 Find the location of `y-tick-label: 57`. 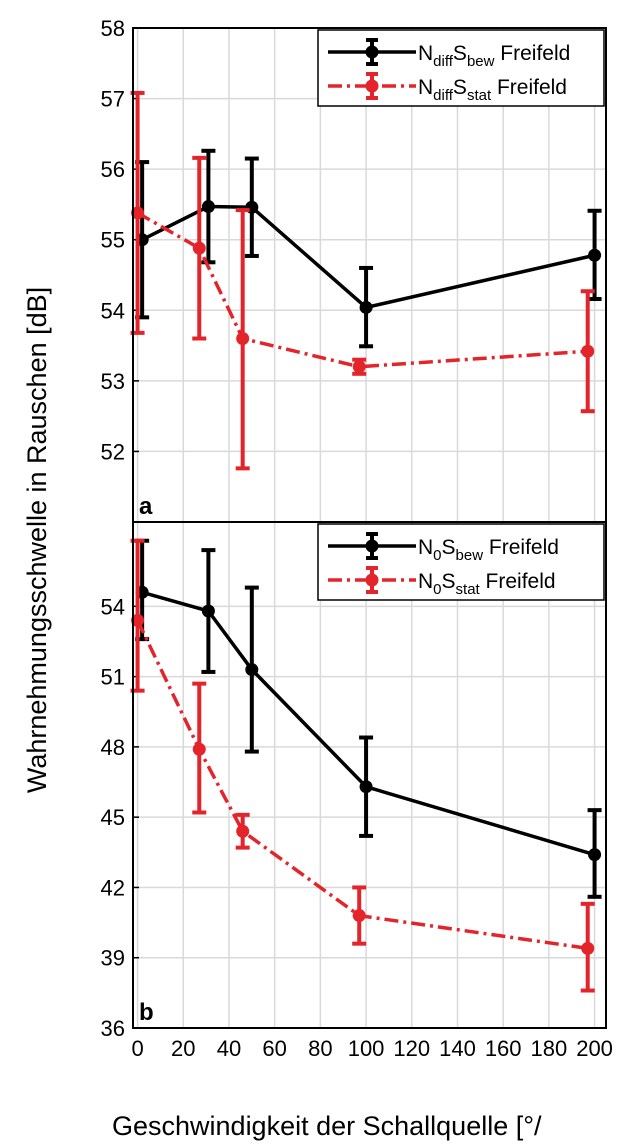

y-tick-label: 57 is located at coordinates (113, 99).